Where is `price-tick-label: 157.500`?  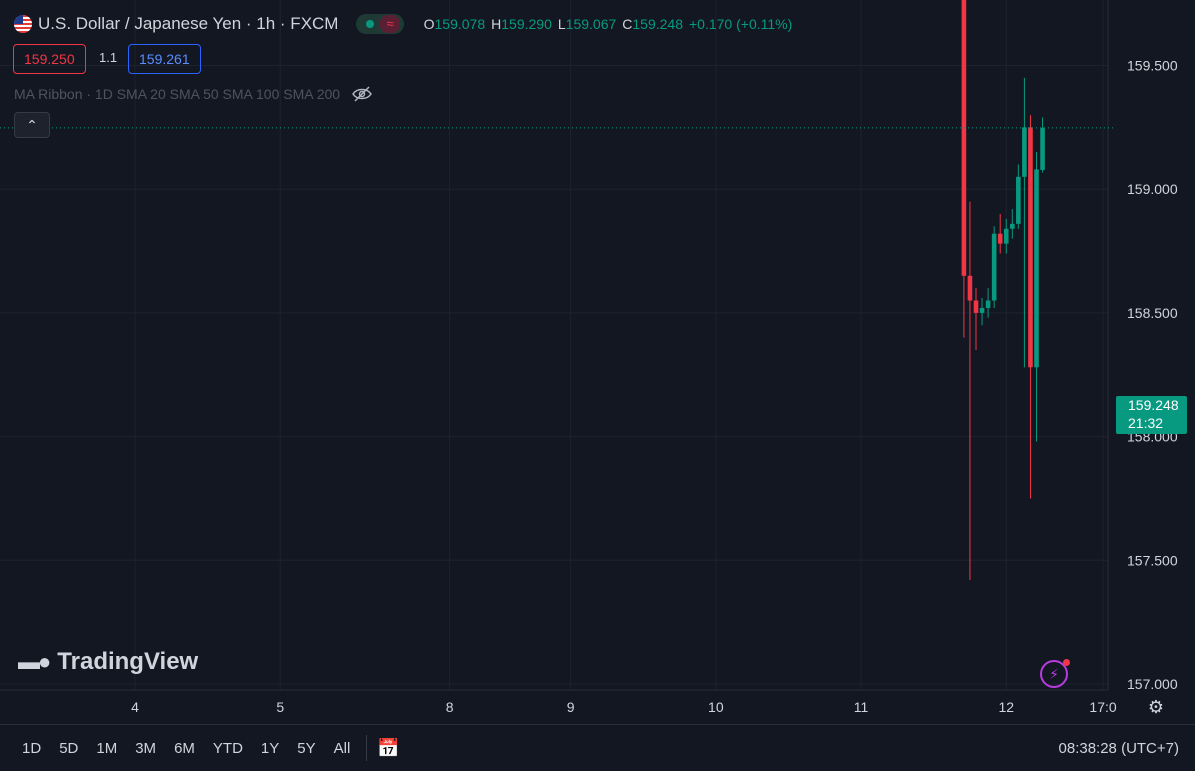
price-tick-label: 157.500 is located at coordinates (1152, 560).